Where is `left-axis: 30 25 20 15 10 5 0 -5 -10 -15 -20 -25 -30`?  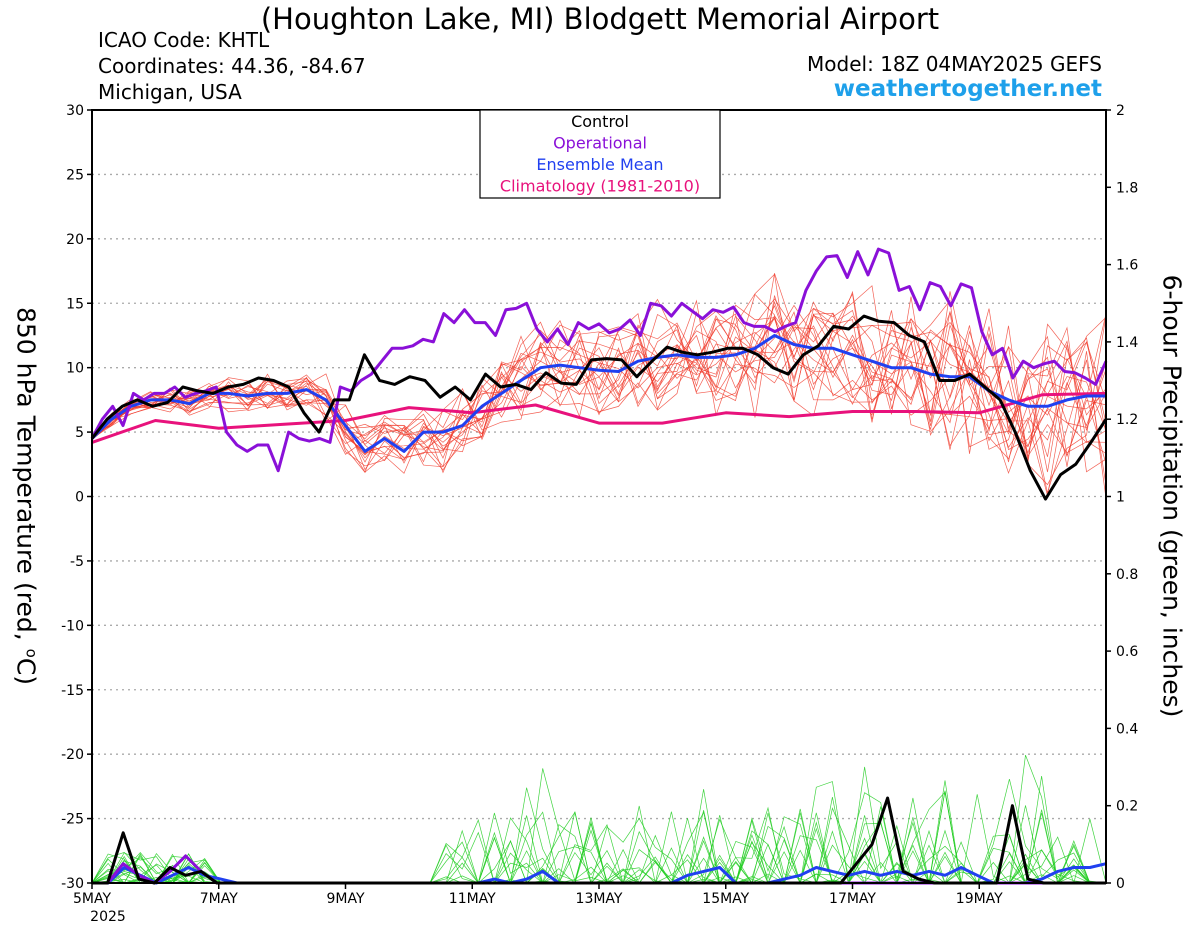
left-axis: 30 25 20 15 10 5 0 -5 -10 -15 -20 -25 -30 is located at coordinates (76, 497).